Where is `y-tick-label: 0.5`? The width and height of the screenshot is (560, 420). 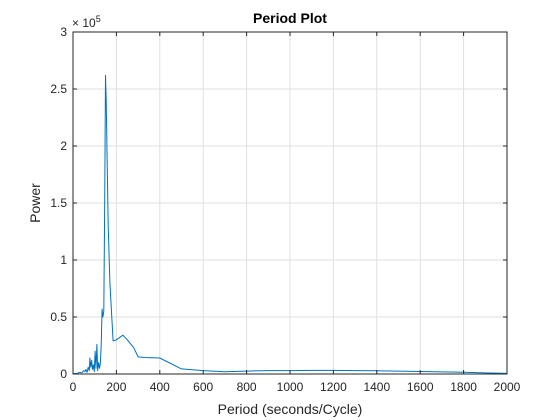
y-tick-label: 0.5 is located at coordinates (58, 317).